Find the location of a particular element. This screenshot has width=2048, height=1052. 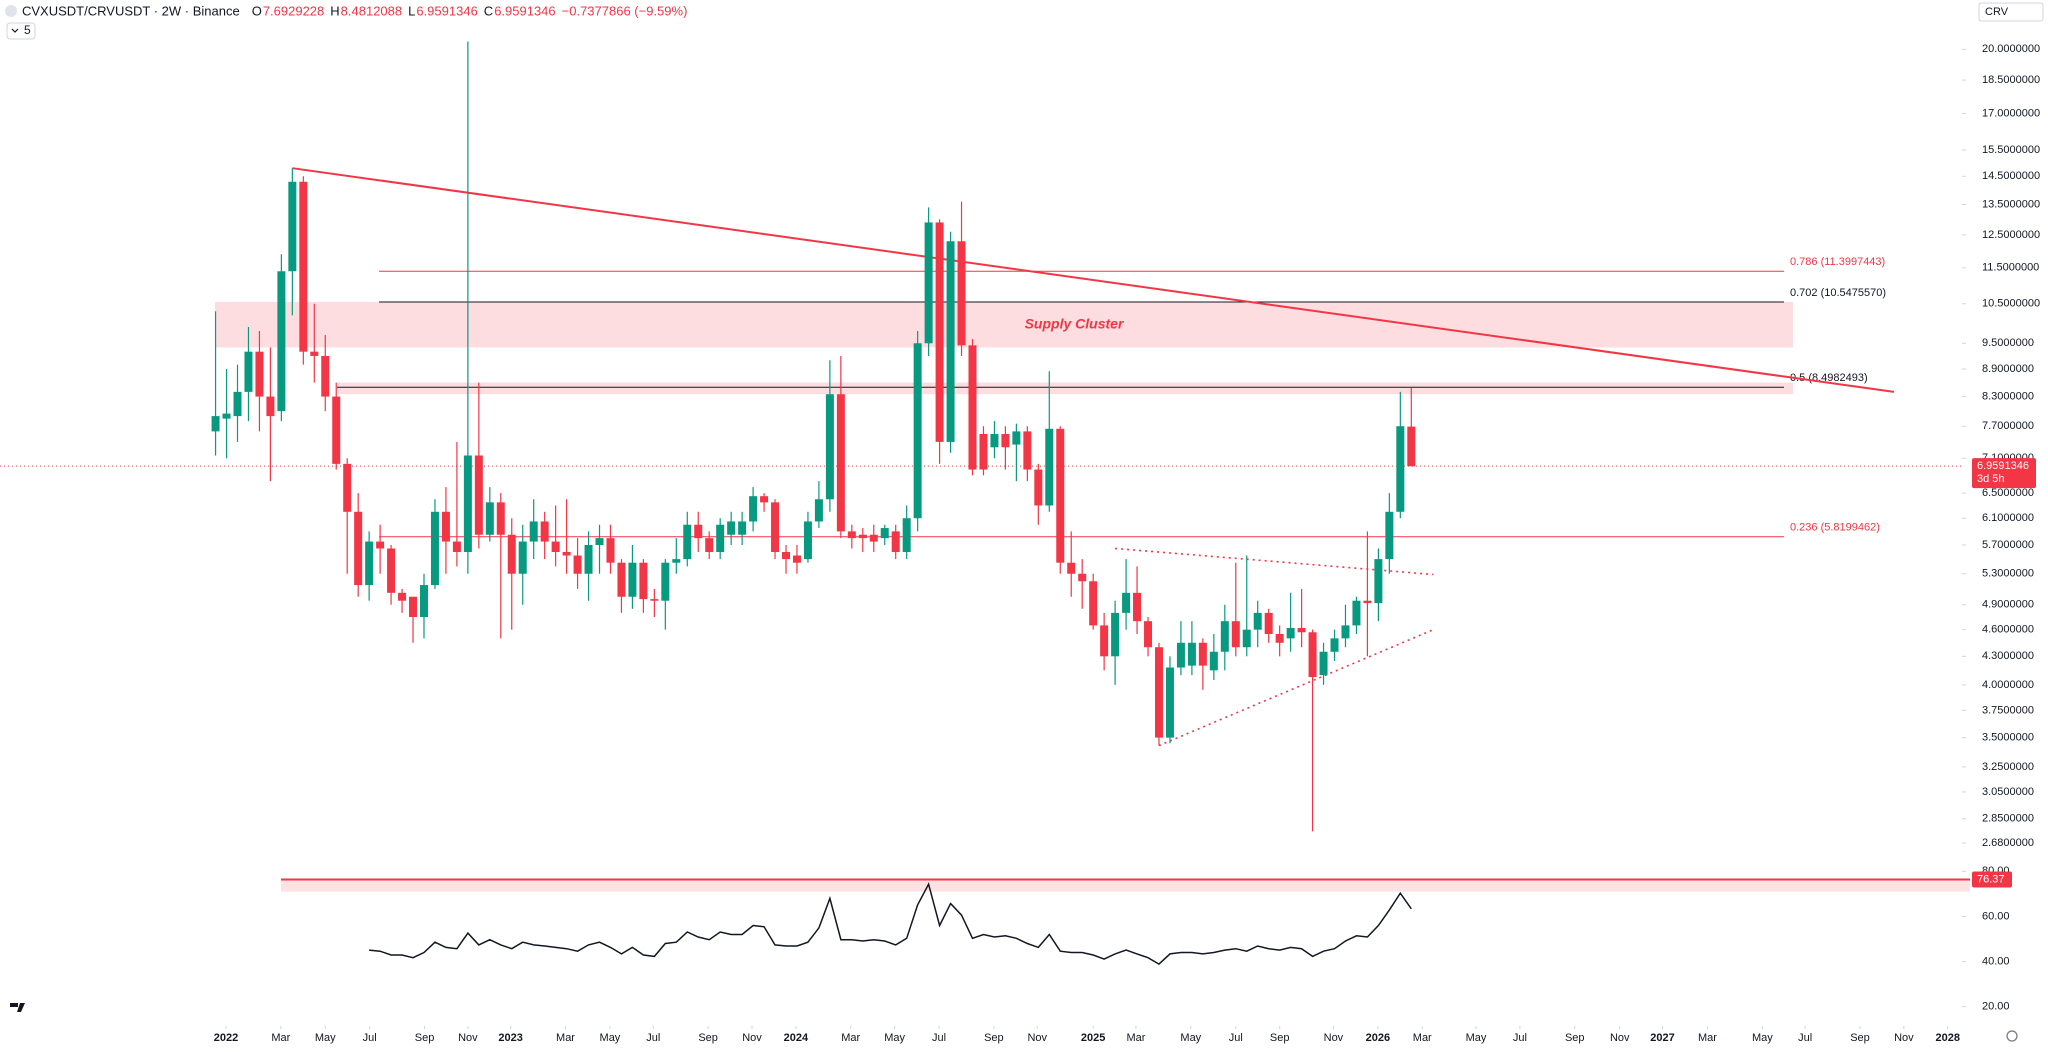

last-price-tag is located at coordinates (2004, 473).